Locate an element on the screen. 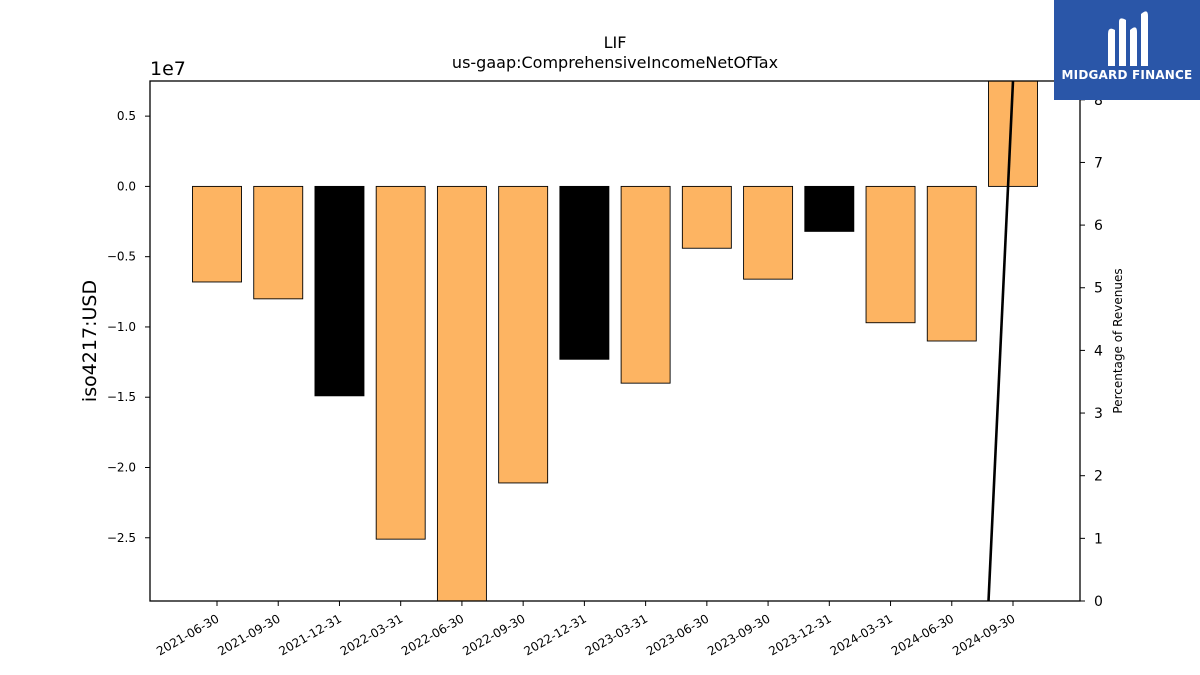 Image resolution: width=1200 pixels, height=675 pixels. chart-title: LIF is located at coordinates (615, 42).